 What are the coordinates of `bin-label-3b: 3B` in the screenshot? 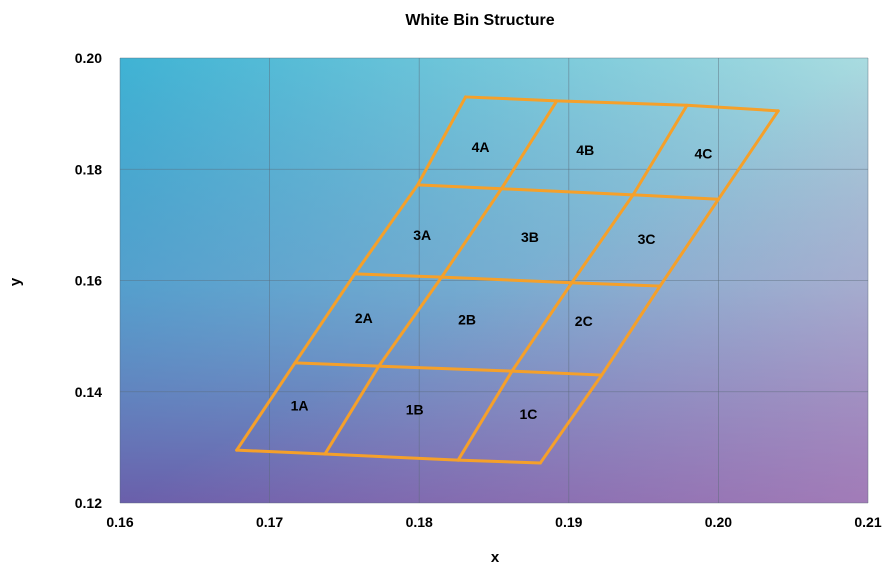 It's located at (530, 237).